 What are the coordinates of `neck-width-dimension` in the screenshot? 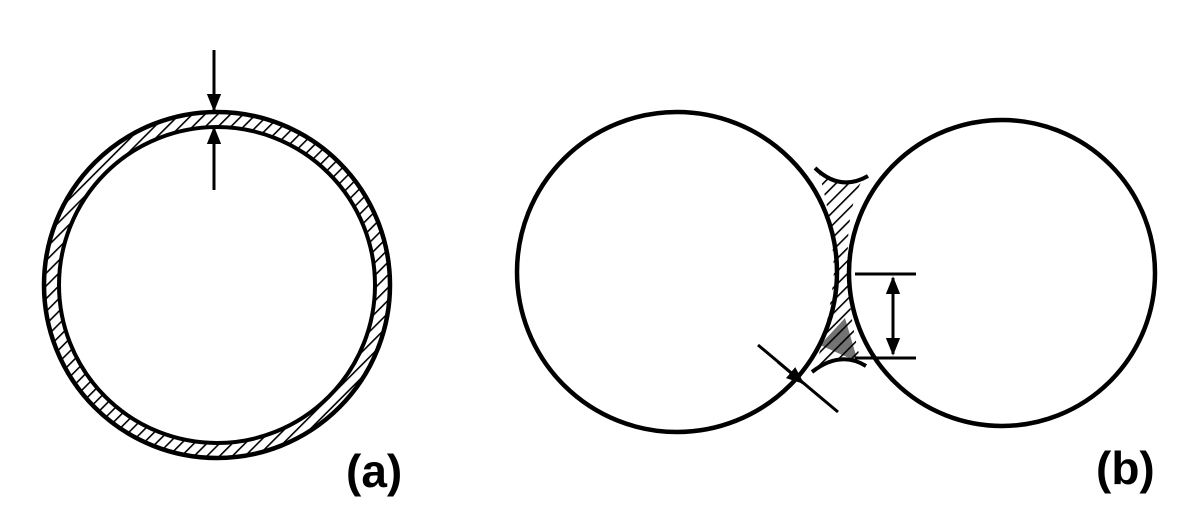 It's located at (885, 316).